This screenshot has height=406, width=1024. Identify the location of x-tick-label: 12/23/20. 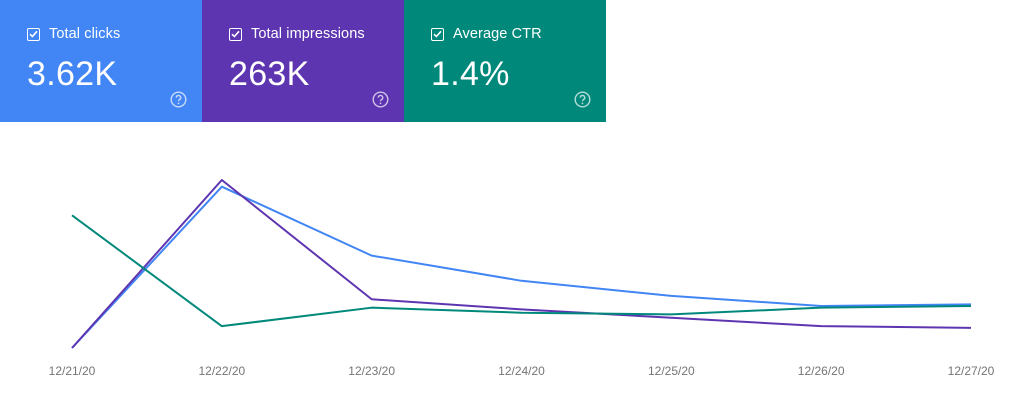
(371, 371).